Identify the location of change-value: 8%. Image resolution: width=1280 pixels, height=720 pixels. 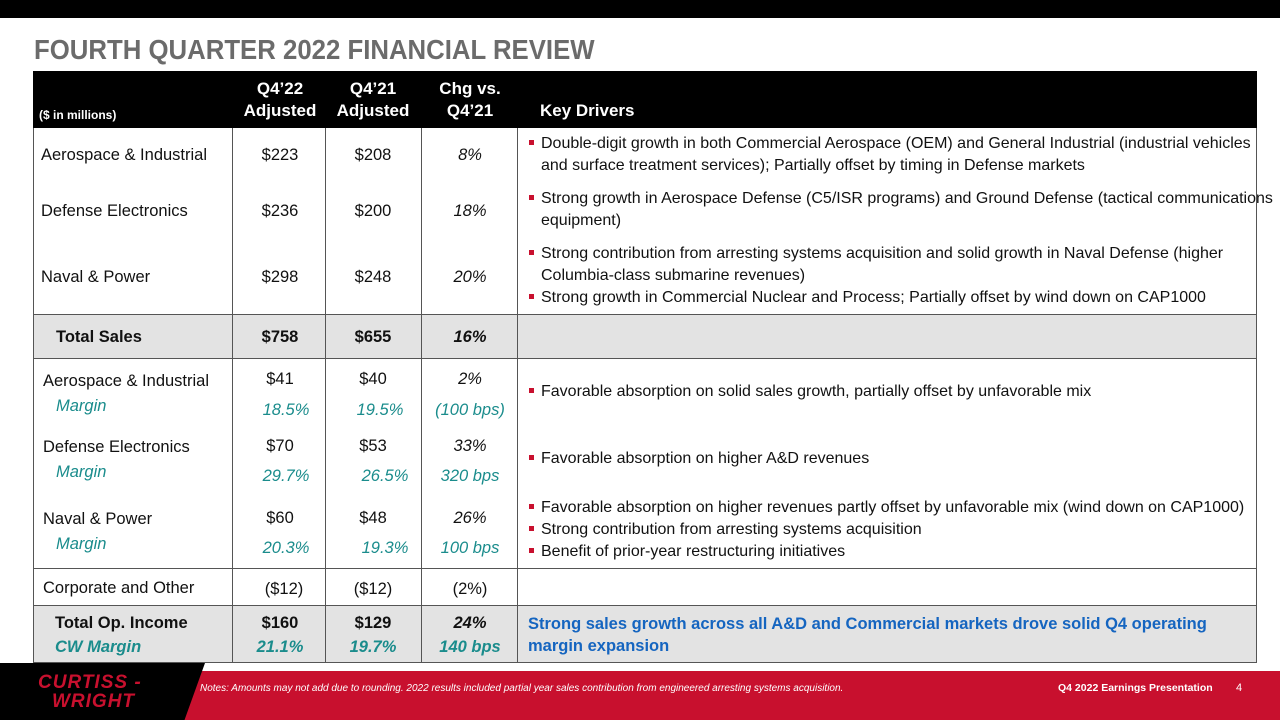
(470, 155).